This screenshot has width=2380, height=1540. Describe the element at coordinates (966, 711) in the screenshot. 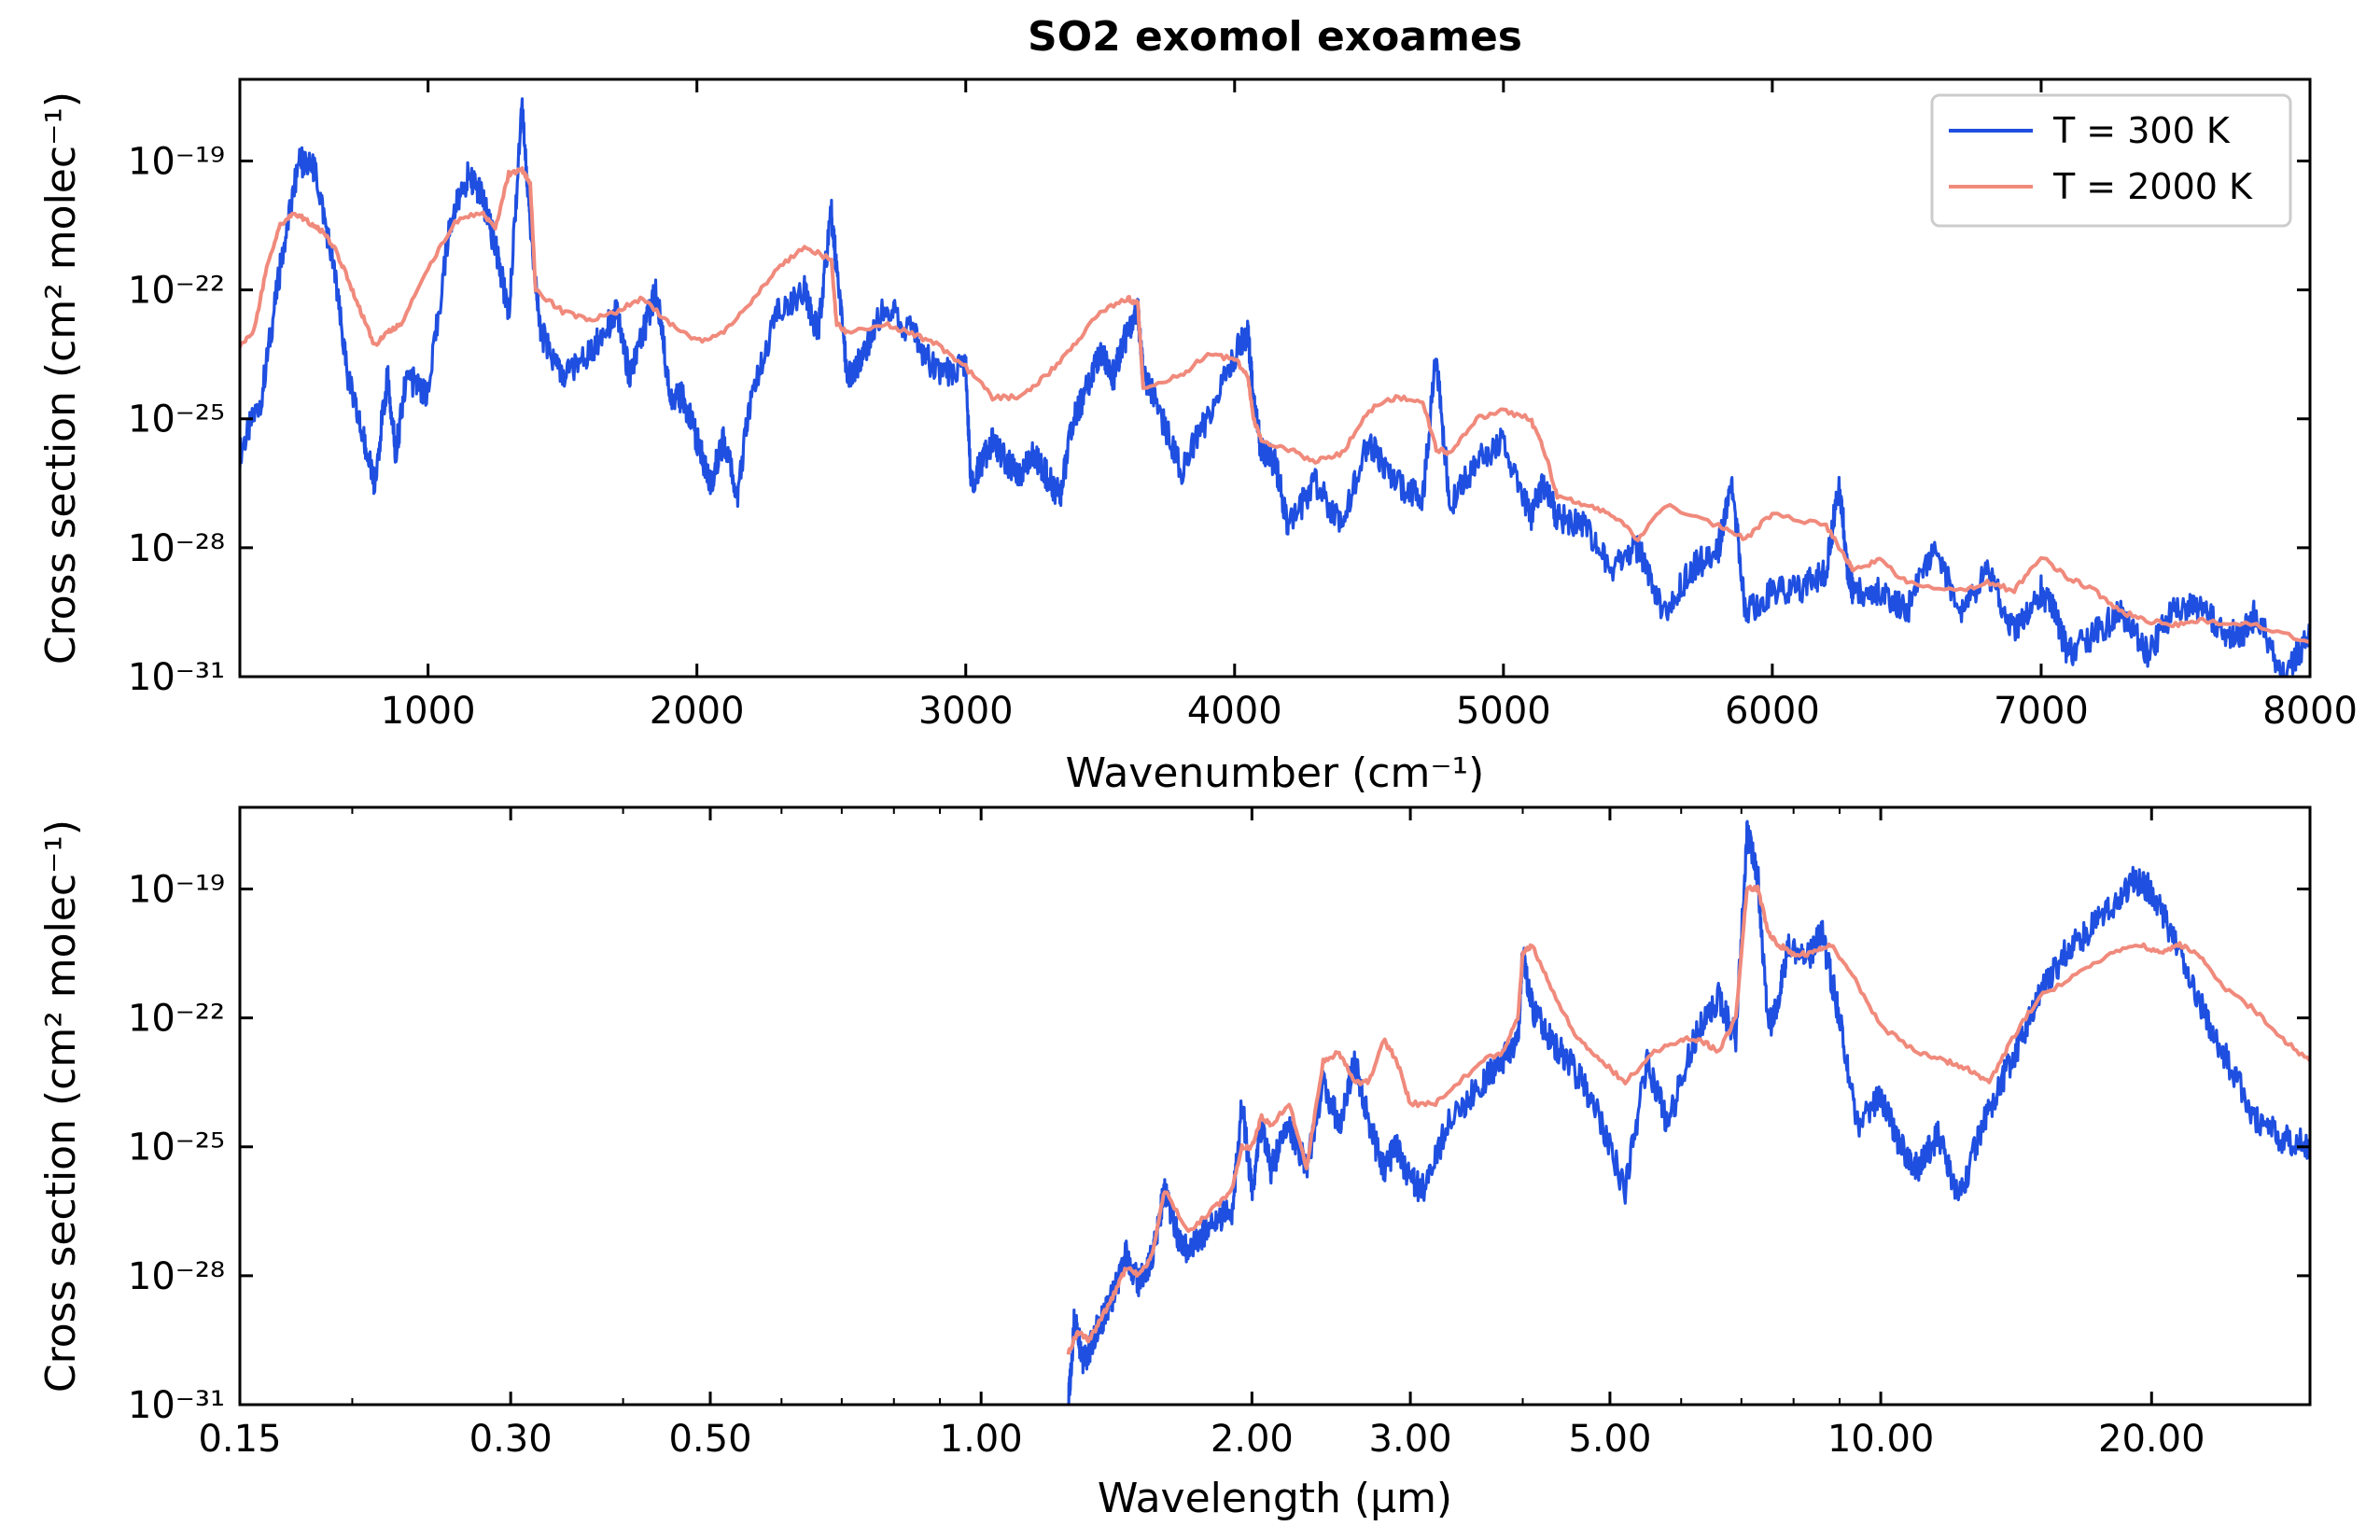

I see `top-xtick-label: 3000` at that location.